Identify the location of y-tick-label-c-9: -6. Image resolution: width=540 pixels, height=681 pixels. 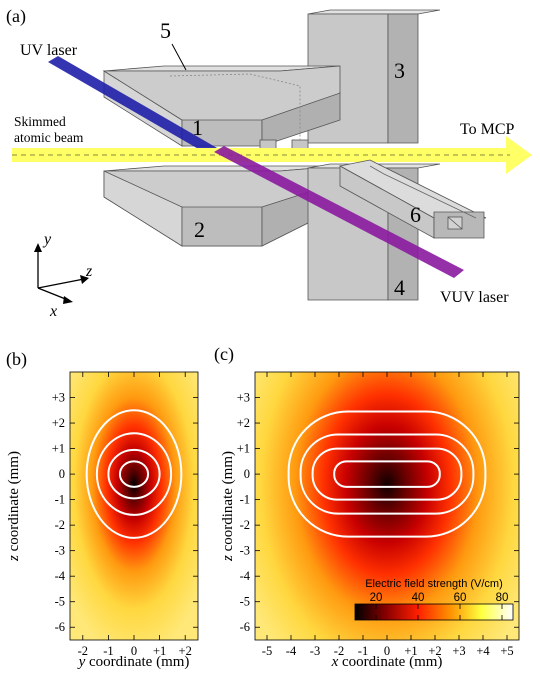
(245, 627).